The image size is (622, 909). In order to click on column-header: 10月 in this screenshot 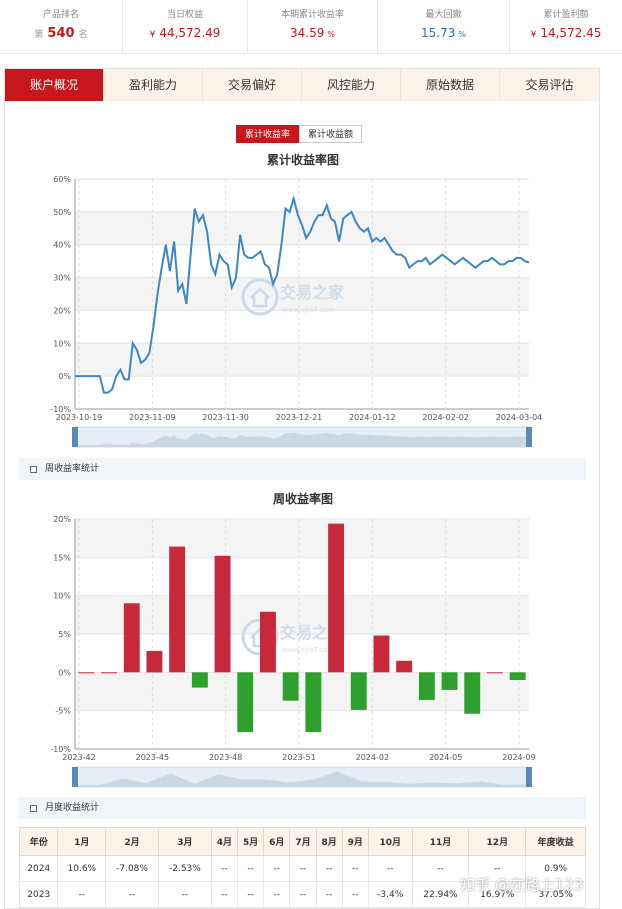, I will do `click(390, 841)`.